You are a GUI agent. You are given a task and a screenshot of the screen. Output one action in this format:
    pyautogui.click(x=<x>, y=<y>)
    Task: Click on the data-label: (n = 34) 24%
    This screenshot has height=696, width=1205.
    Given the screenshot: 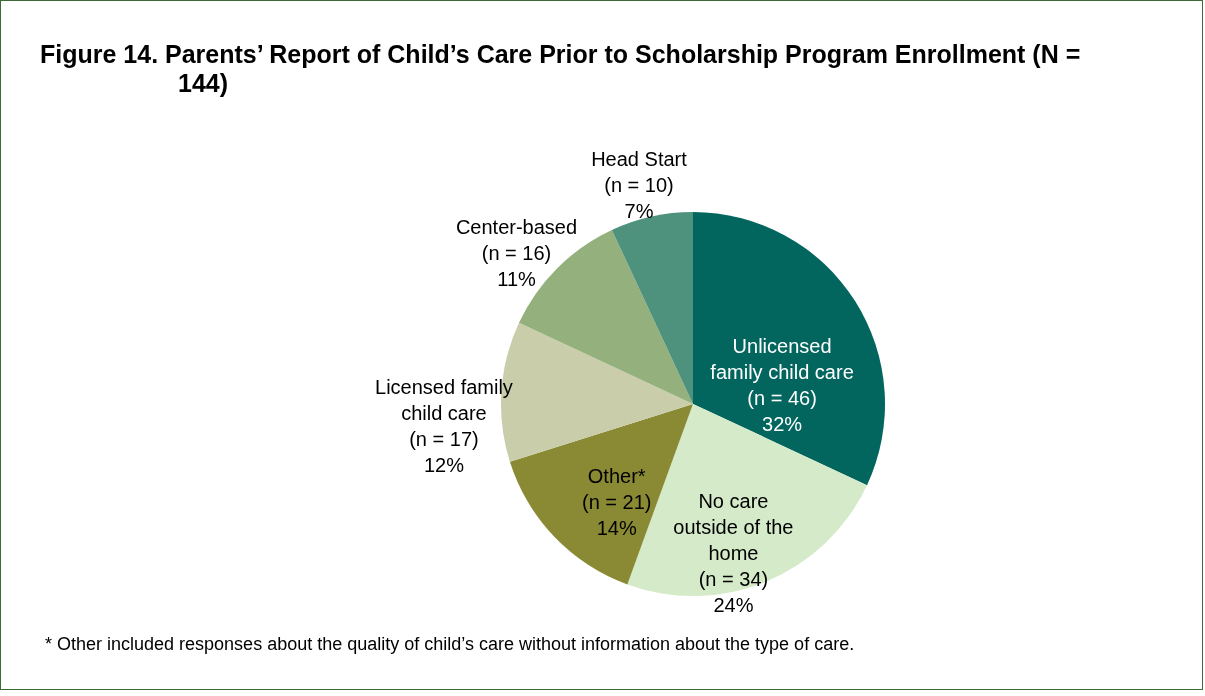 What is the action you would take?
    pyautogui.click(x=733, y=591)
    